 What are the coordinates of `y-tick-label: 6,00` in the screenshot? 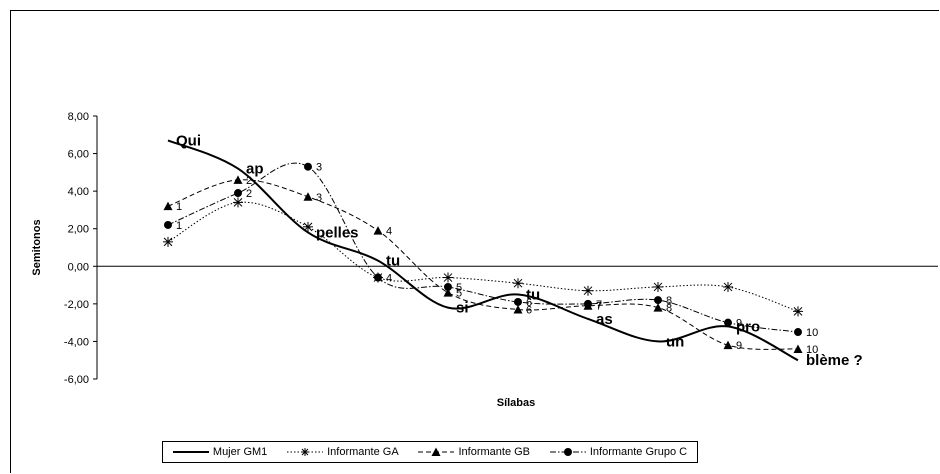 It's located at (78, 155).